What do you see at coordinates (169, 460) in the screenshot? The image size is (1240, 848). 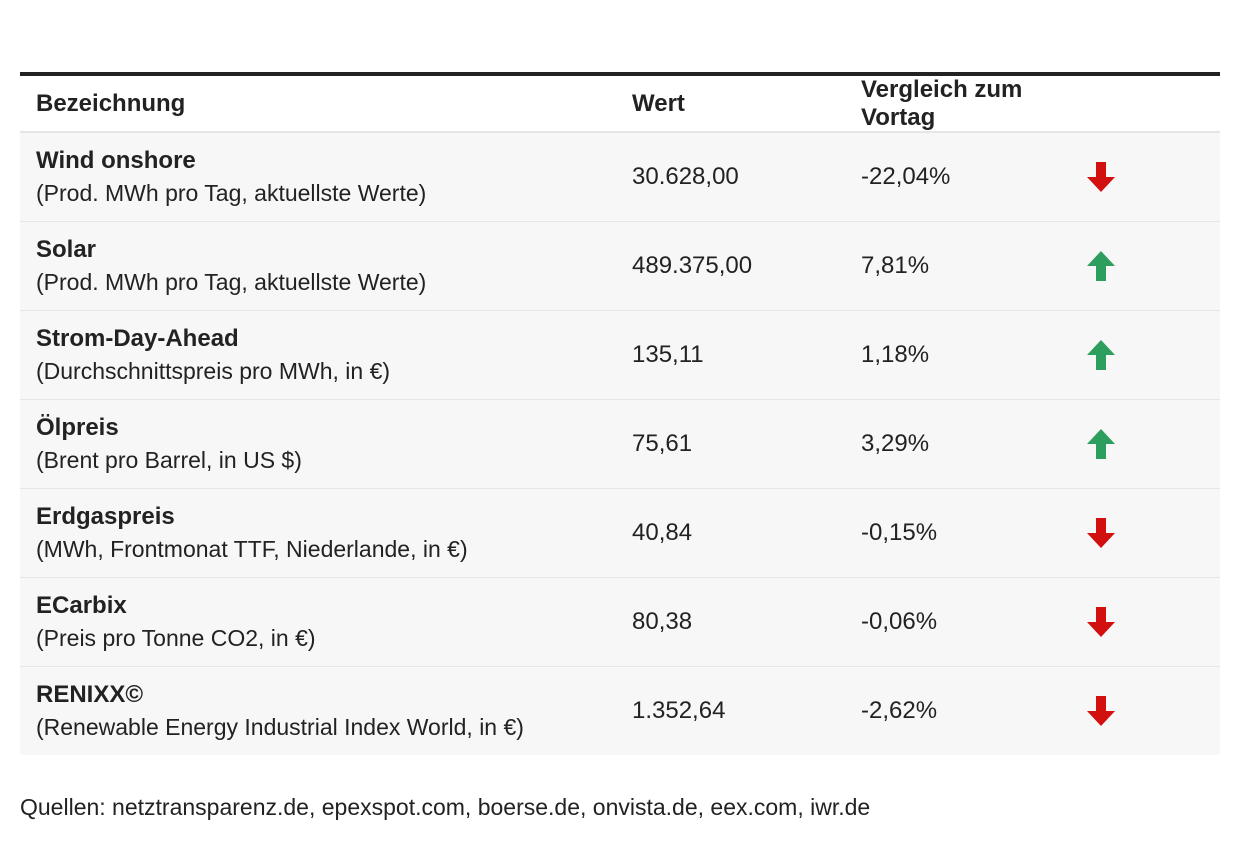 I see `row-subtitle: (Brent pro Barrel, in US $)` at bounding box center [169, 460].